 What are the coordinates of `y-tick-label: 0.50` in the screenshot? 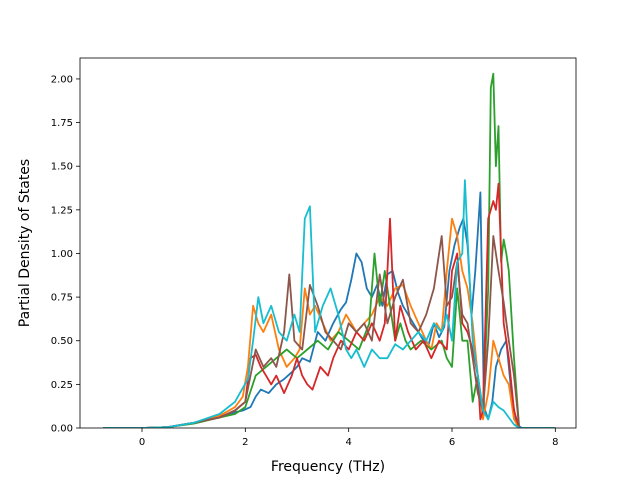 It's located at (62, 341).